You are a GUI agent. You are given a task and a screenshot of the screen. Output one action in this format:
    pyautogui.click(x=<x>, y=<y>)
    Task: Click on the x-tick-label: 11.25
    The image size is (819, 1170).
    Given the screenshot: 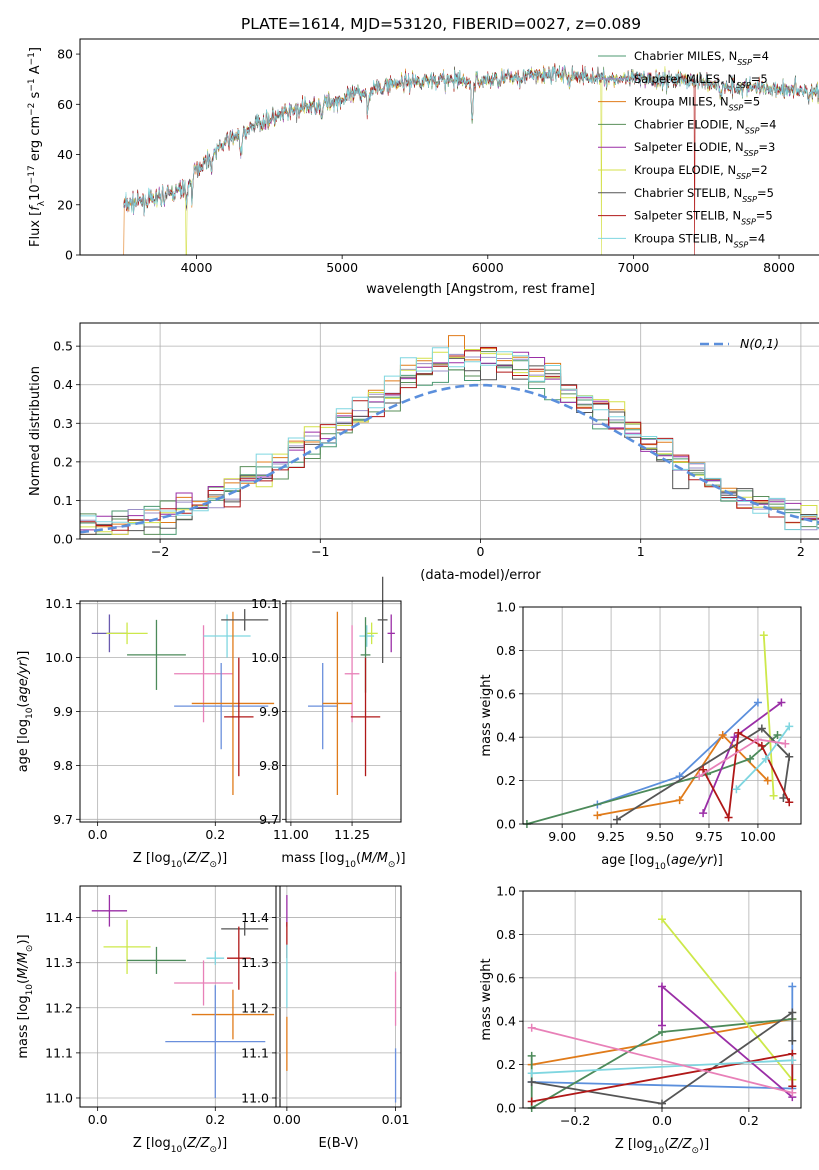 What is the action you would take?
    pyautogui.click(x=352, y=834)
    